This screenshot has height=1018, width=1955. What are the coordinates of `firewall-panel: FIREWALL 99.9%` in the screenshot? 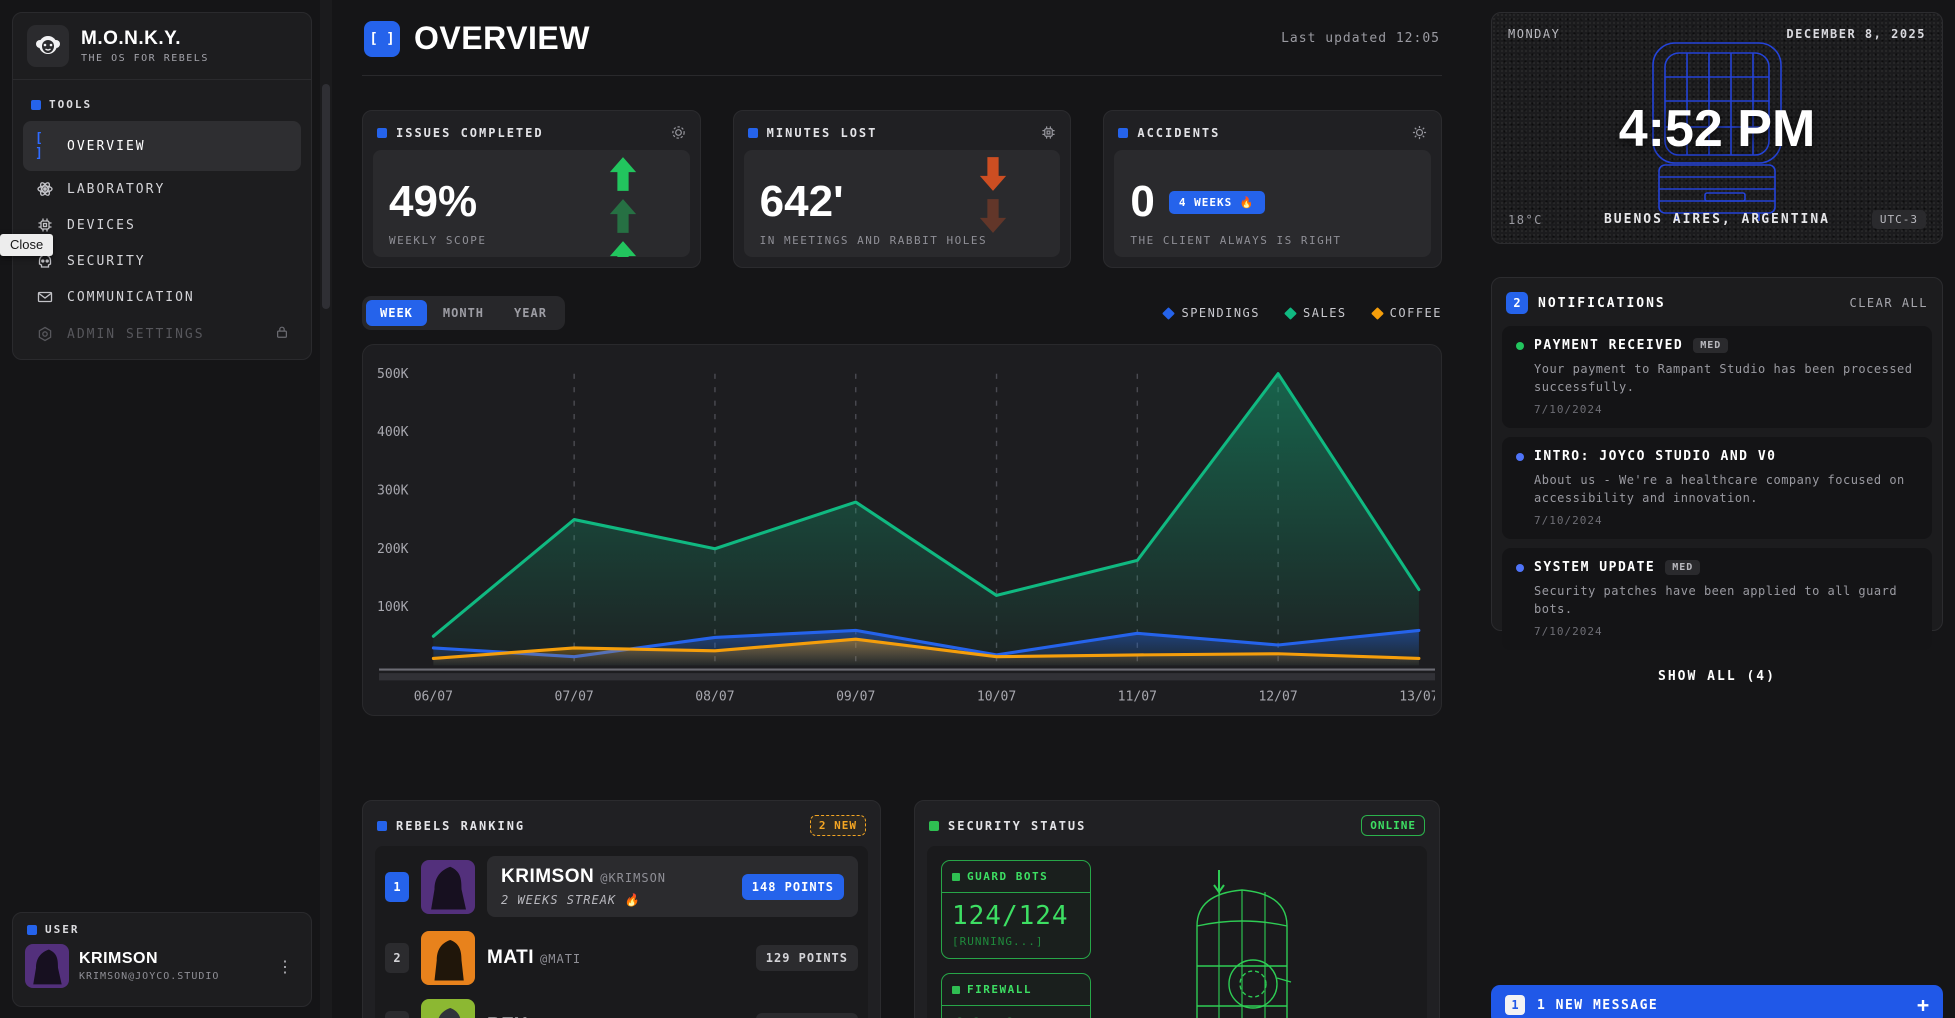 It's located at (1016, 995).